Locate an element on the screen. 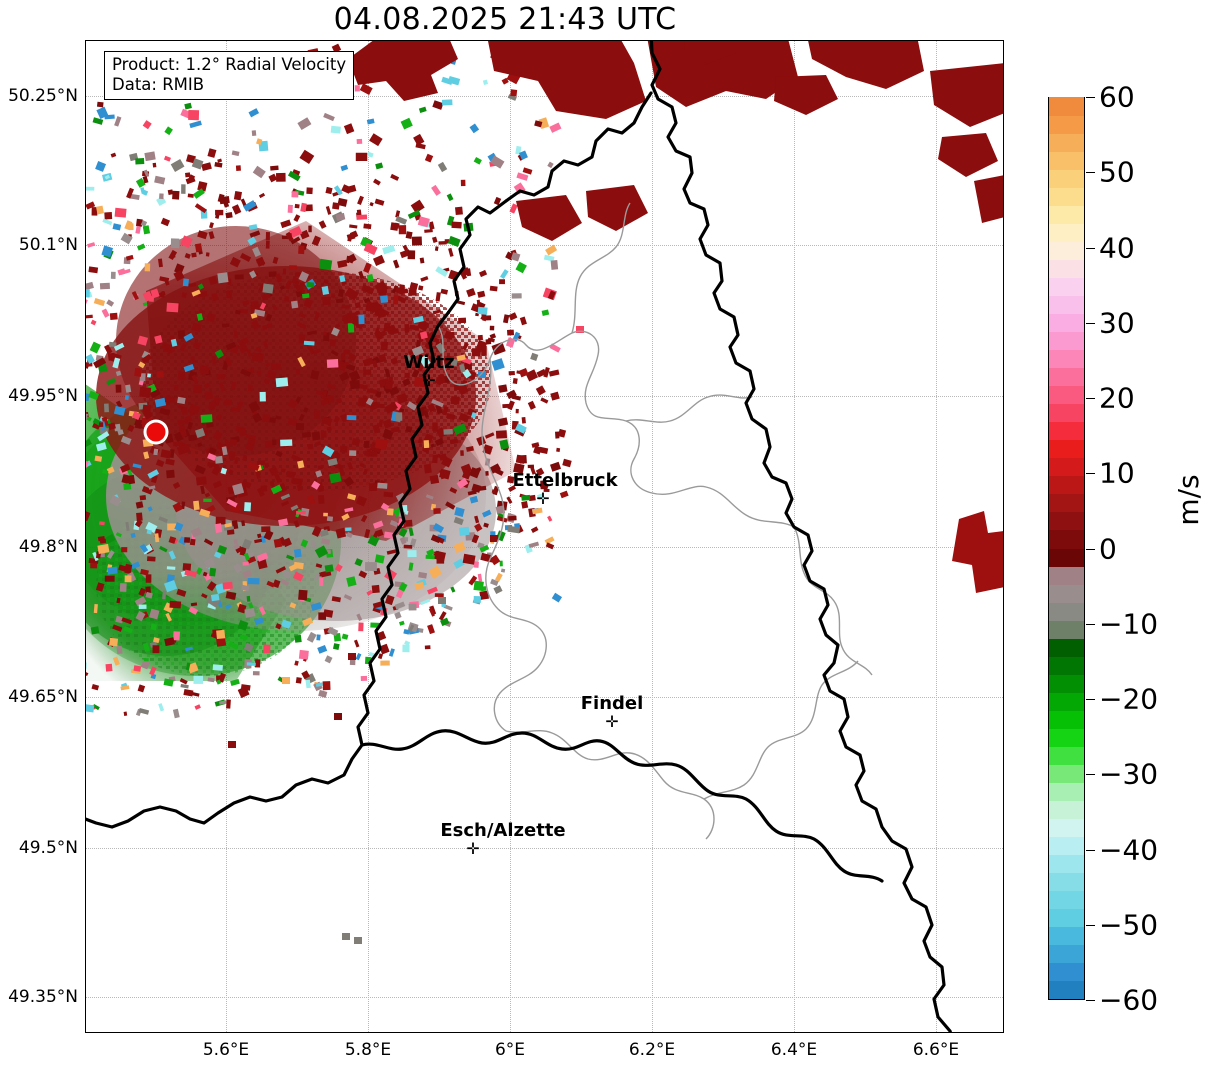 The height and width of the screenshot is (1081, 1207). city-marker-findel: ✛ is located at coordinates (612, 721).